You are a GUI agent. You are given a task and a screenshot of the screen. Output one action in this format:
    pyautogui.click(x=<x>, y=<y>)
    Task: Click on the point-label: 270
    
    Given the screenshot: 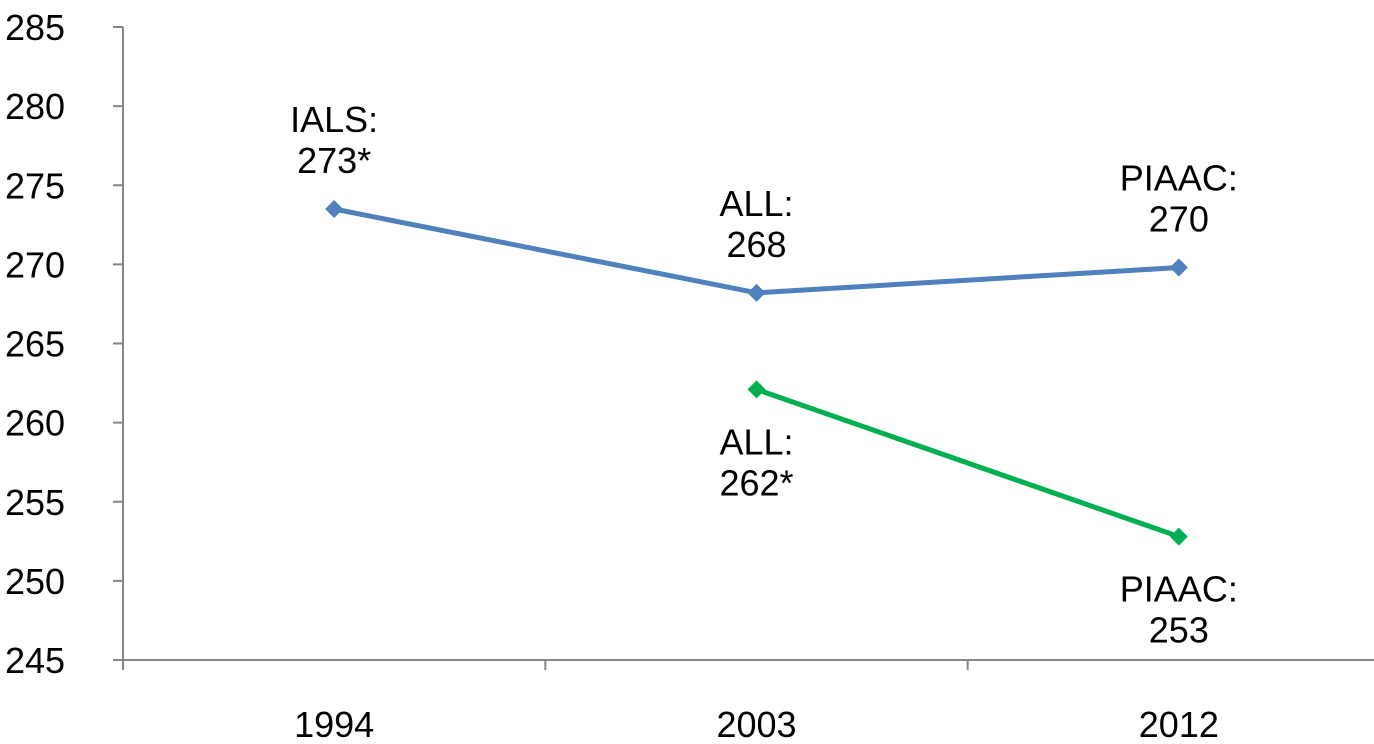 What is the action you would take?
    pyautogui.click(x=1179, y=219)
    